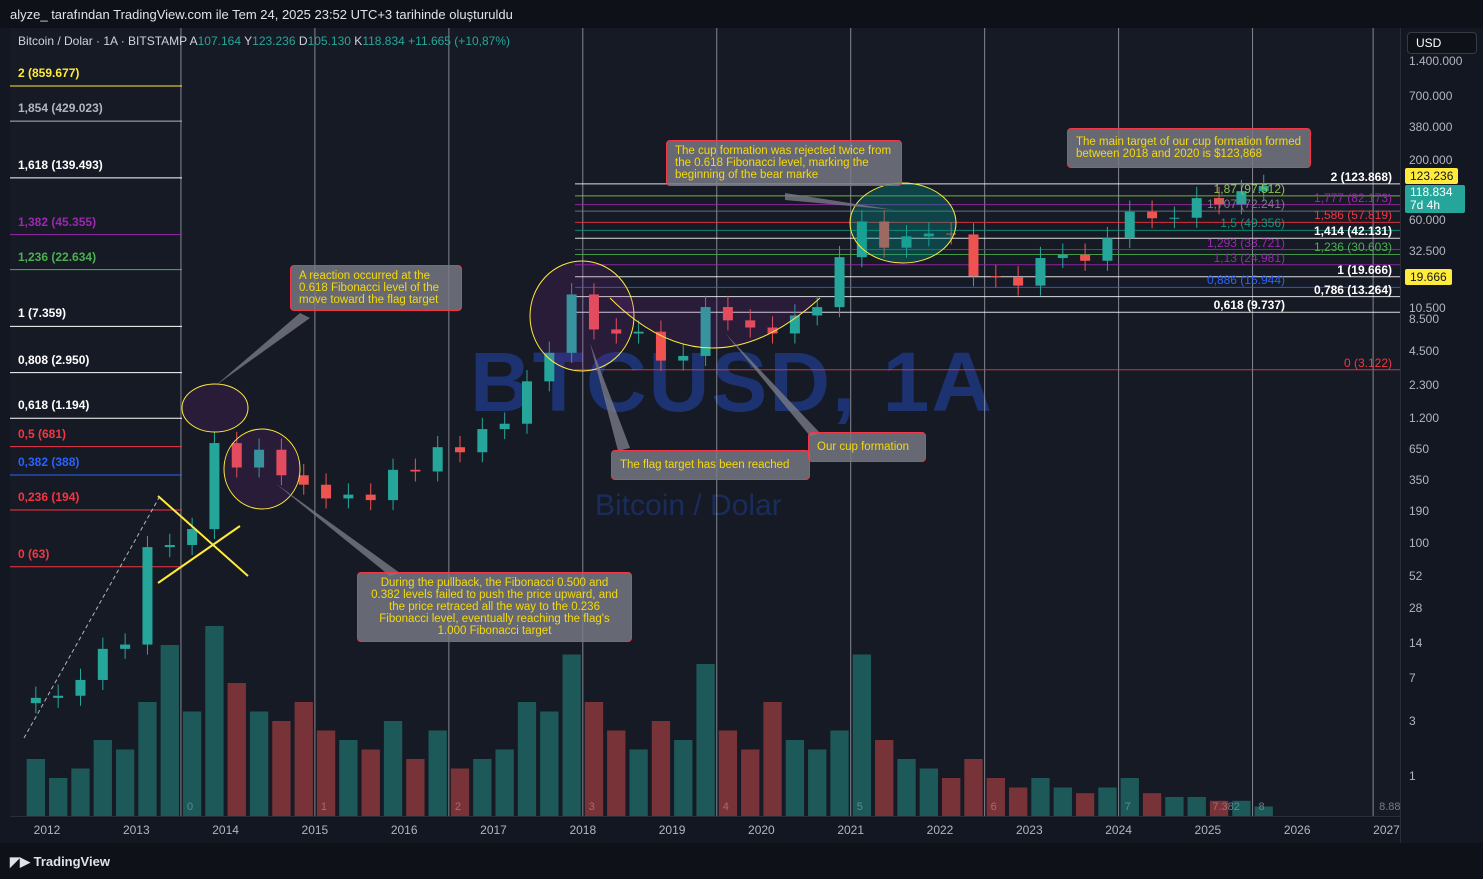 Image resolution: width=1483 pixels, height=879 pixels. Describe the element at coordinates (49, 497) in the screenshot. I see `fib-left-label: 0,236 (194)` at that location.